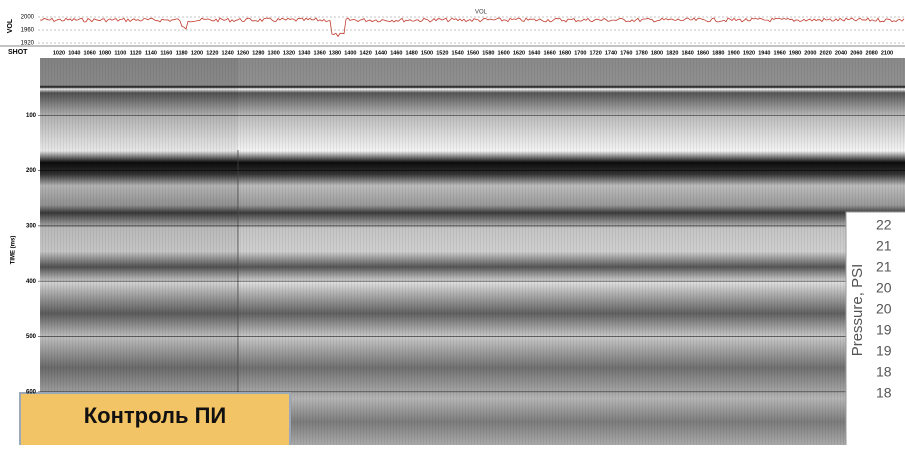 This screenshot has height=450, width=905. I want to click on time-tick-label: 600, so click(31, 392).